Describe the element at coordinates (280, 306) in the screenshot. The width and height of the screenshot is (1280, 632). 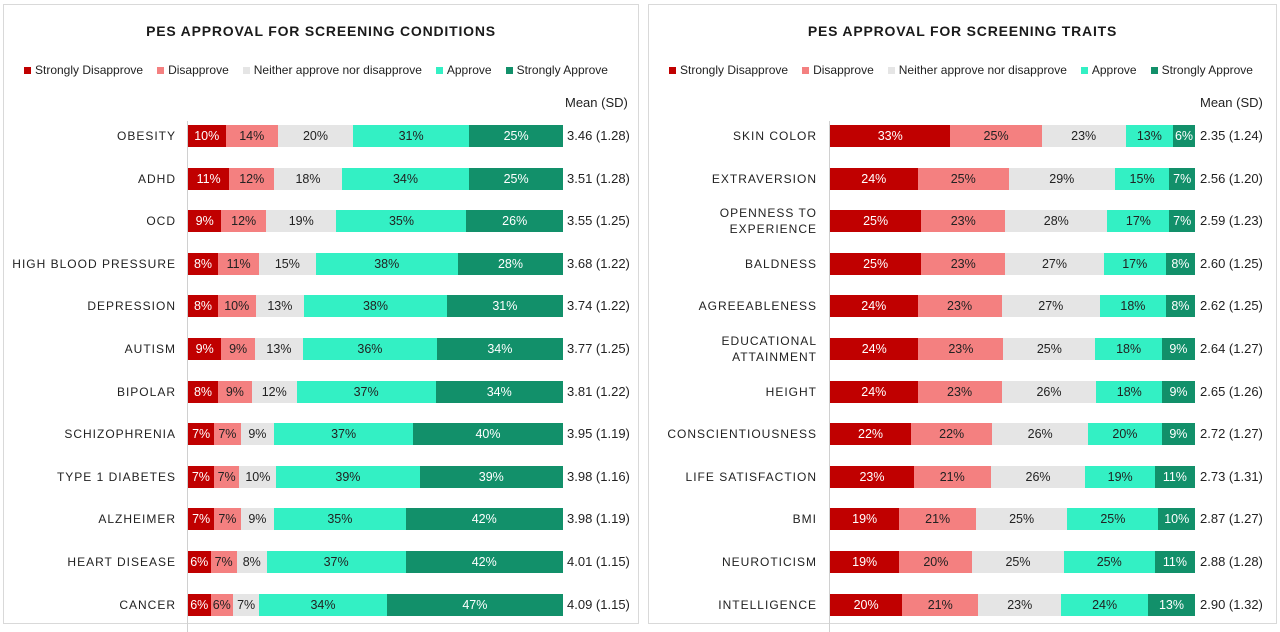
I see `bar-segment-neutral: 13%` at that location.